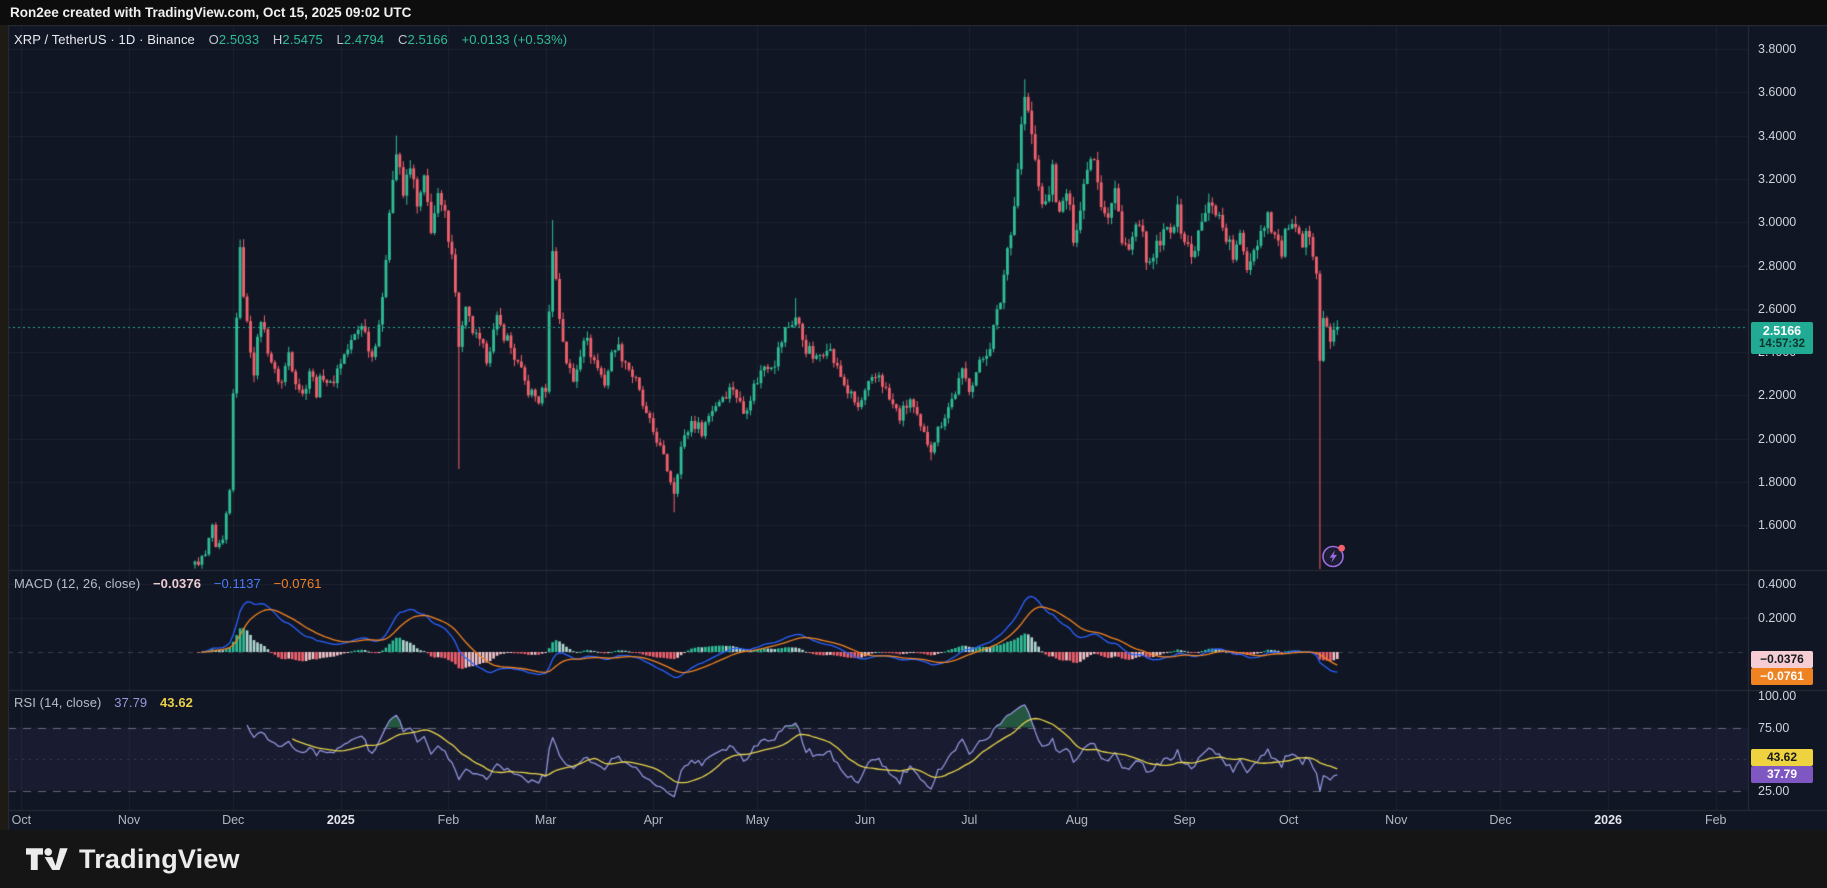 This screenshot has height=888, width=1827. I want to click on macd-signal-badge: −0.0761, so click(1782, 676).